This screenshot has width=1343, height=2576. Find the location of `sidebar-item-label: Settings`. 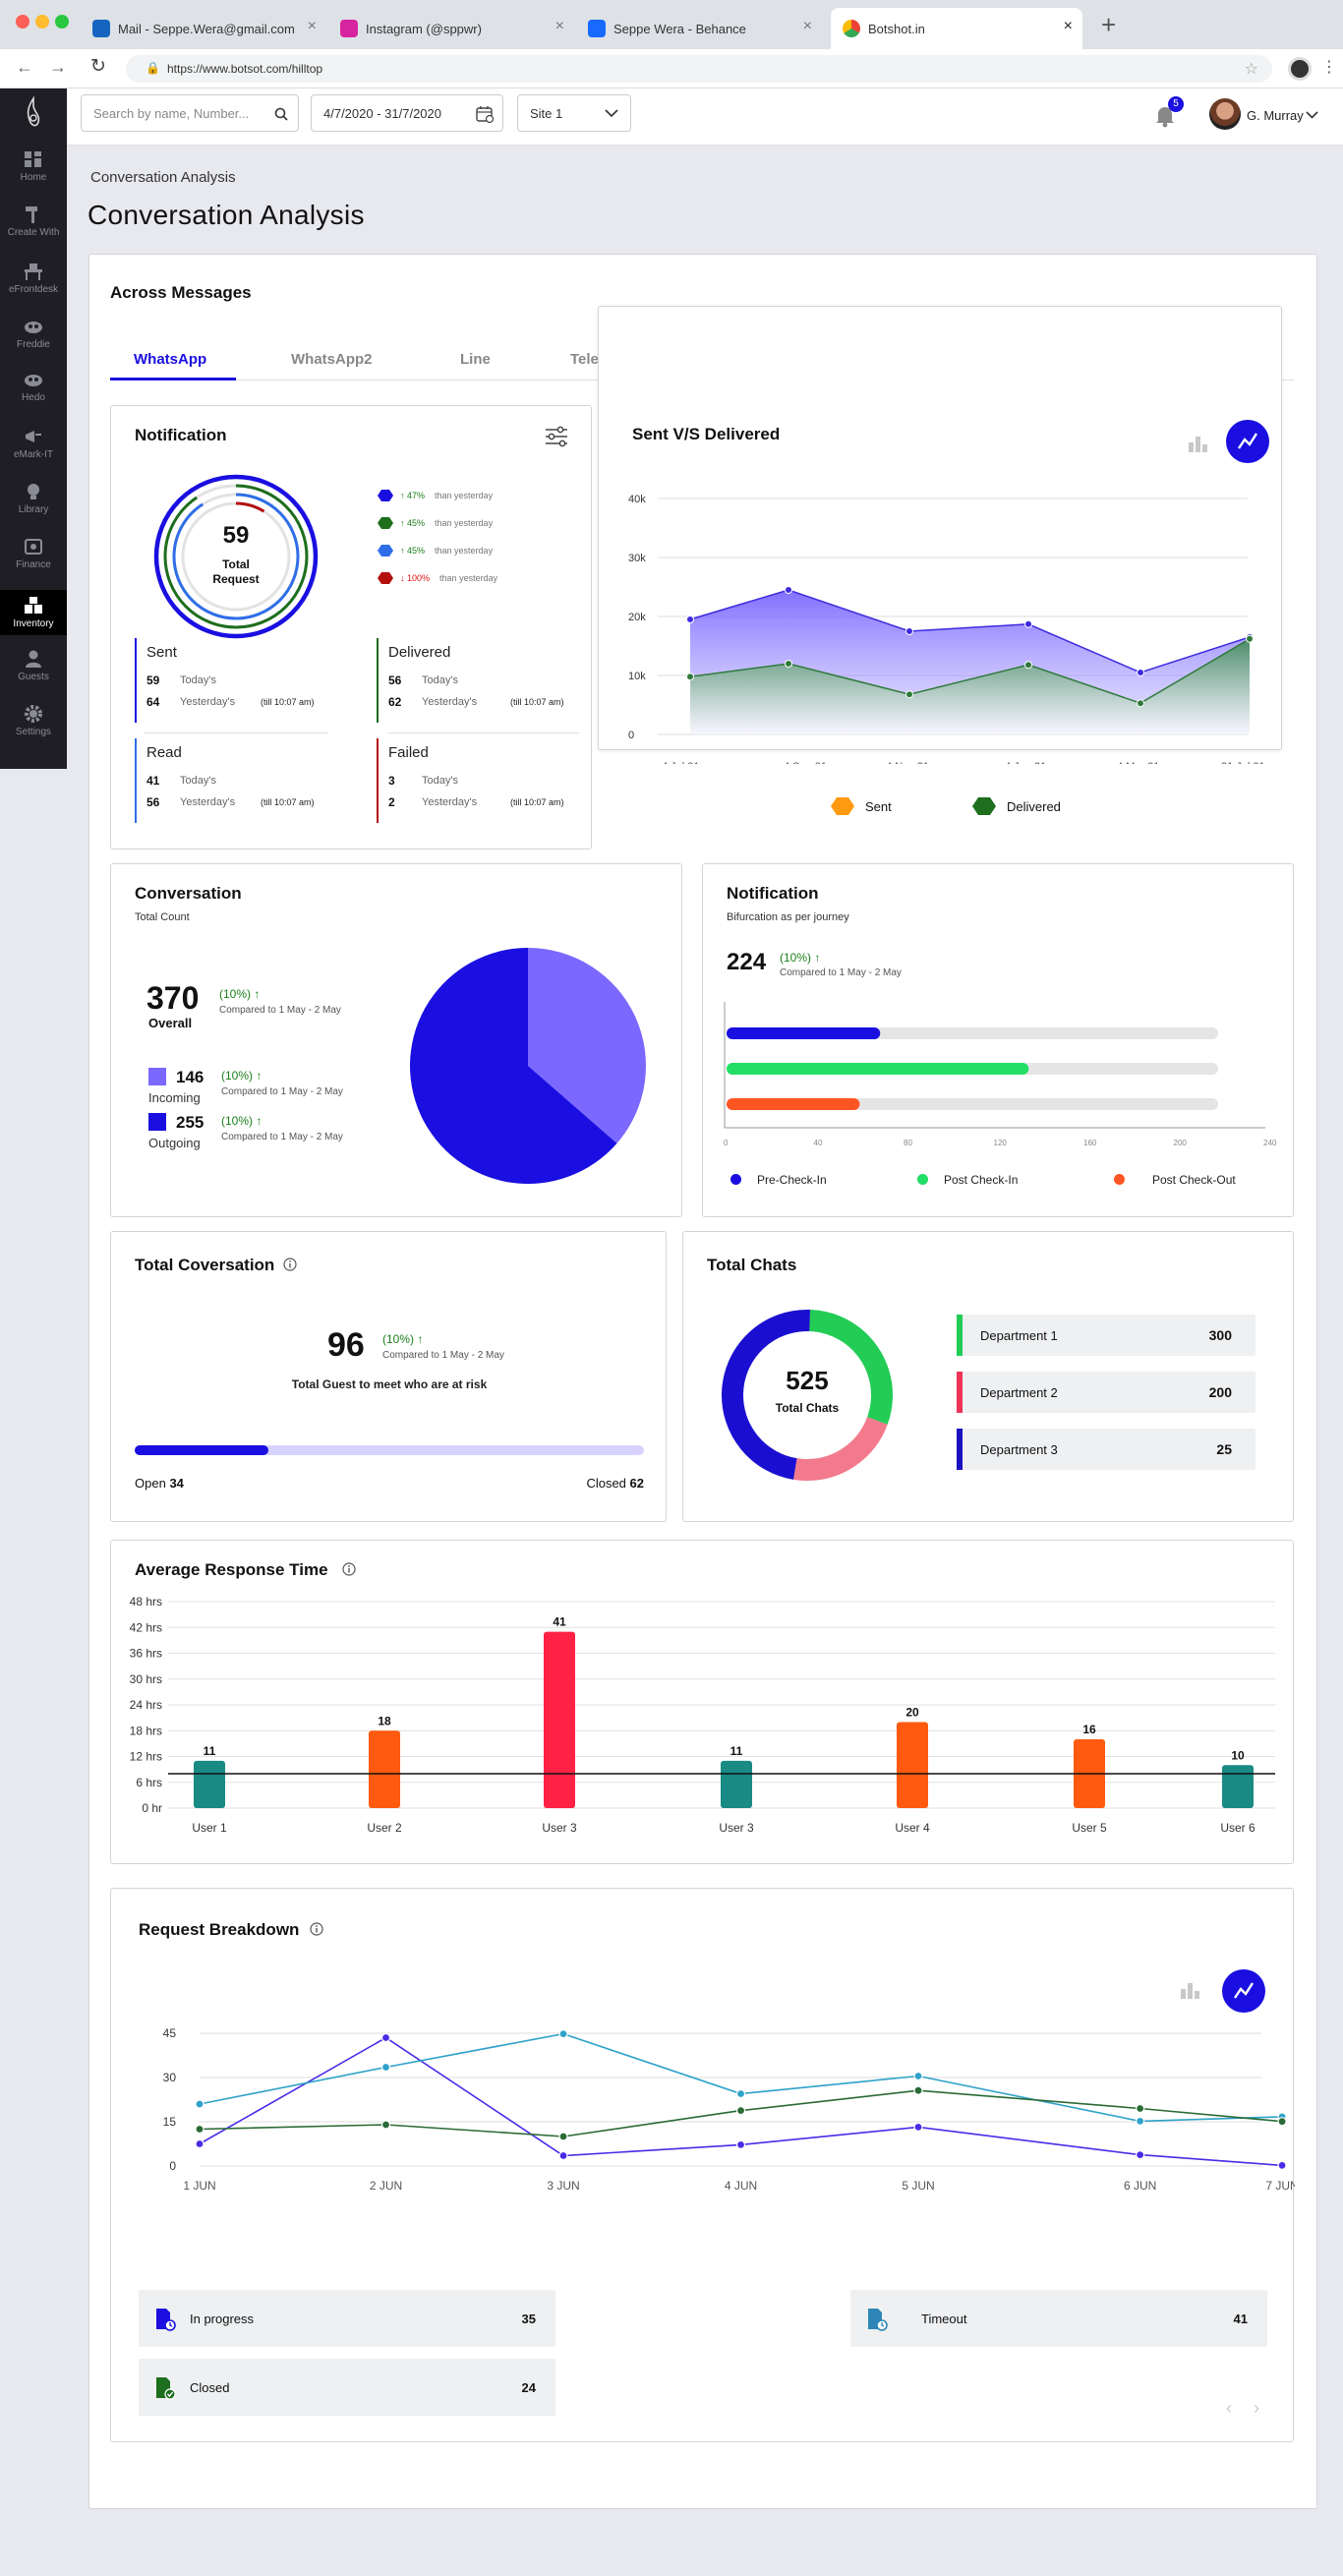

sidebar-item-label: Settings is located at coordinates (33, 732).